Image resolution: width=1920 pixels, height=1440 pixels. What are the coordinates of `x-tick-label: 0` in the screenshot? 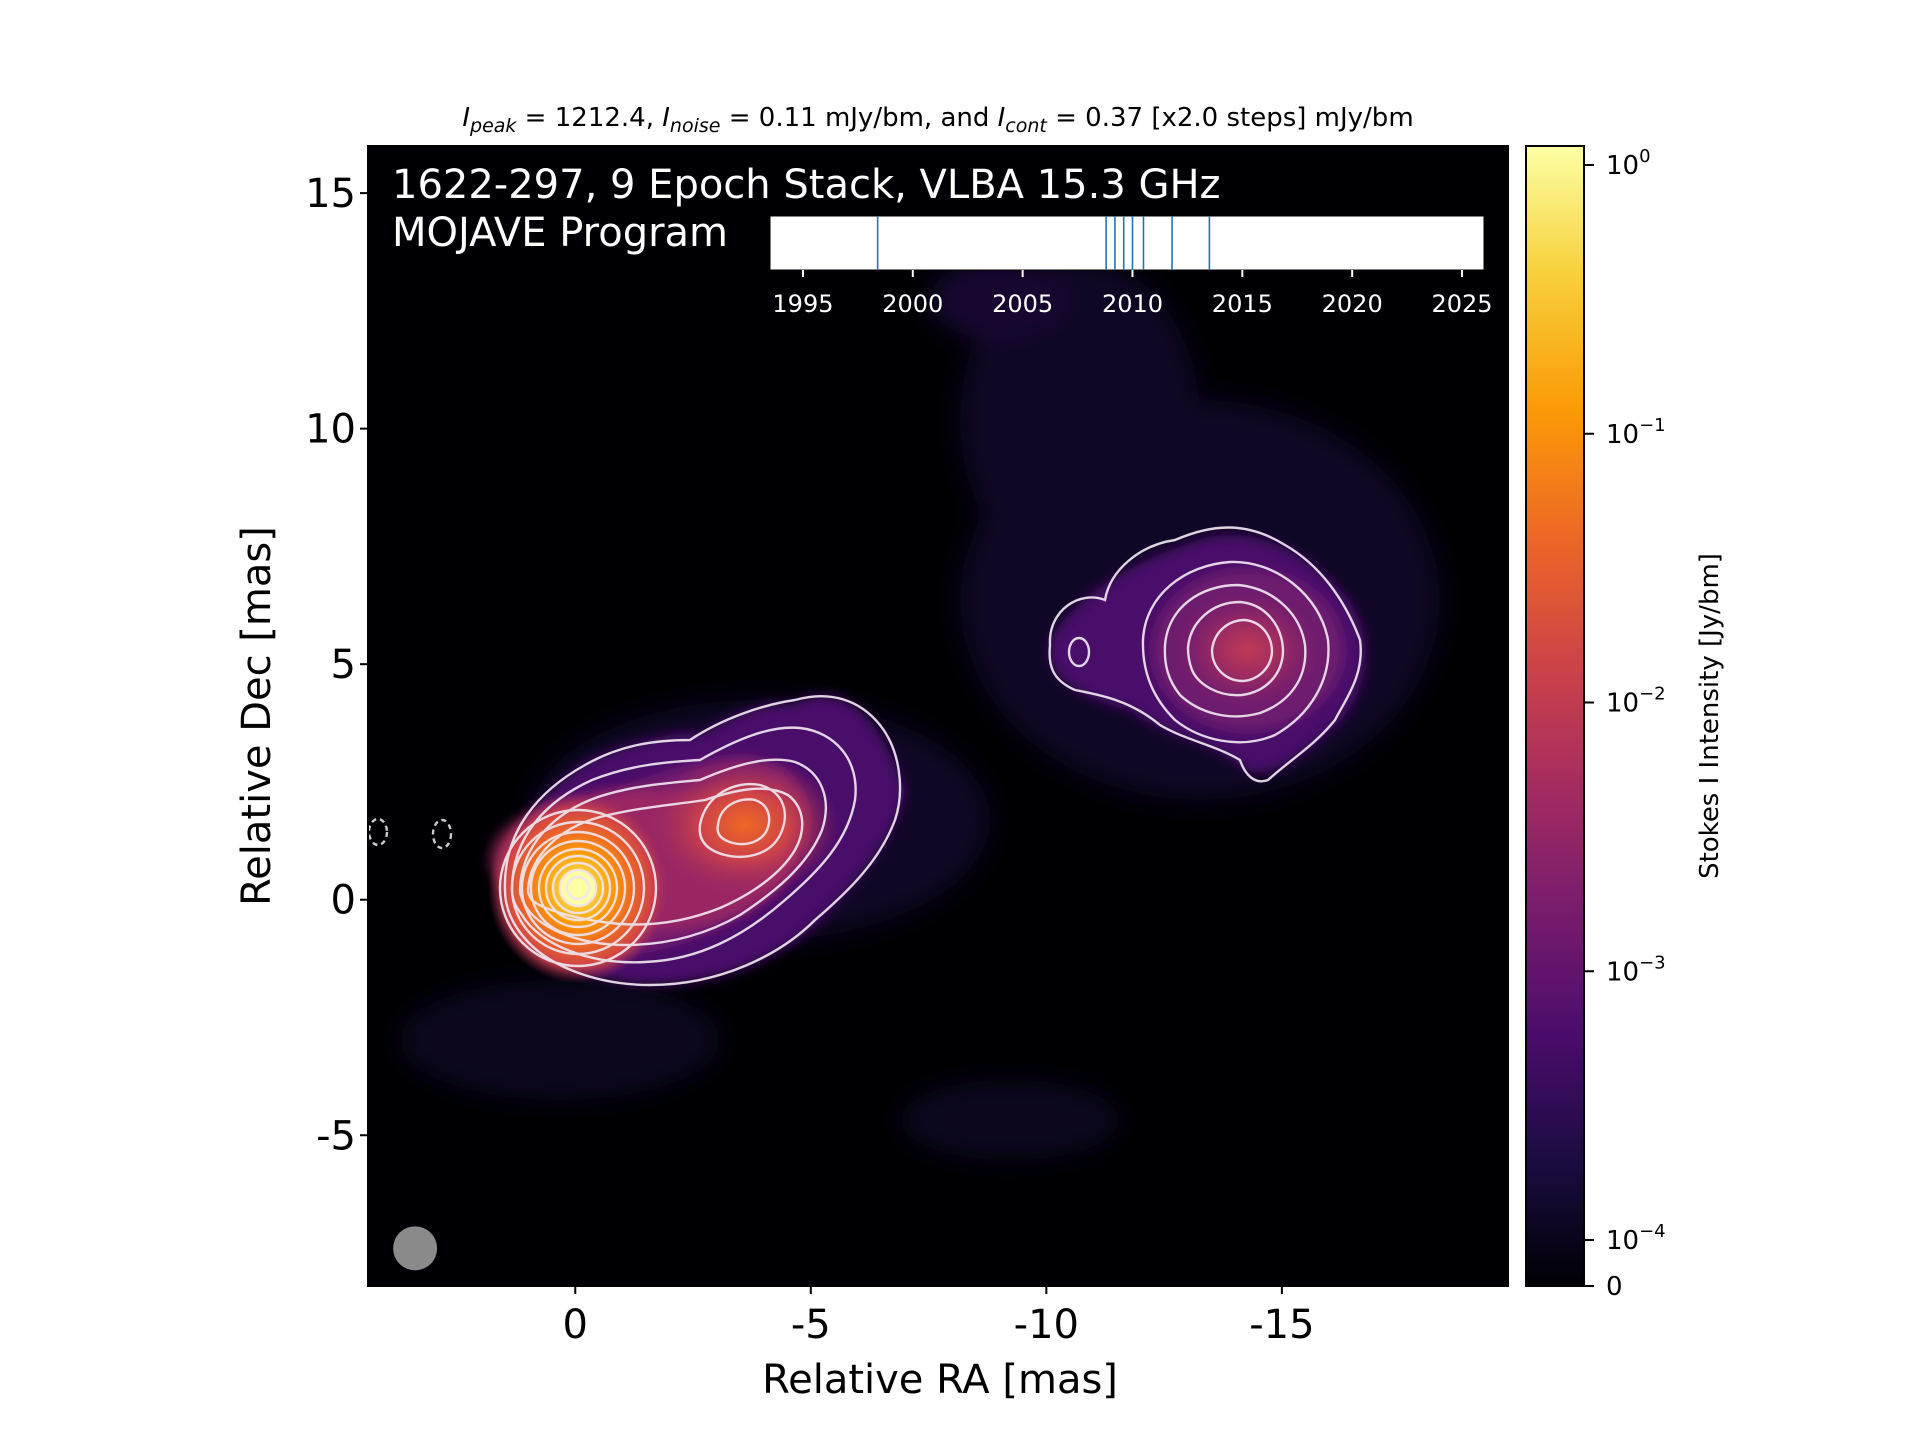 It's located at (575, 1325).